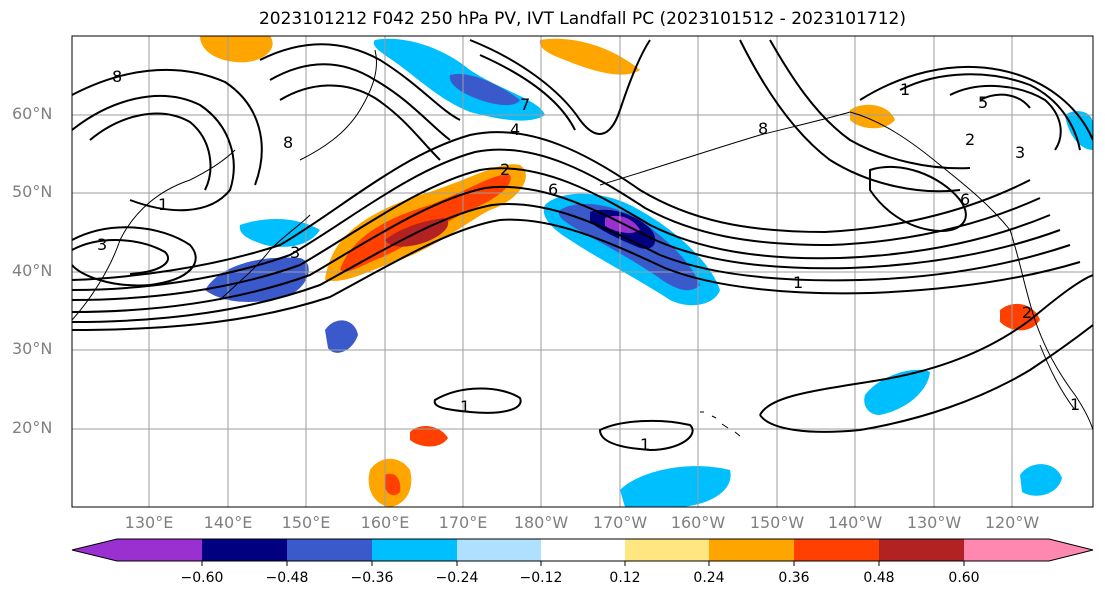 The width and height of the screenshot is (1105, 601). Describe the element at coordinates (541, 522) in the screenshot. I see `lon-label: 180°W` at that location.